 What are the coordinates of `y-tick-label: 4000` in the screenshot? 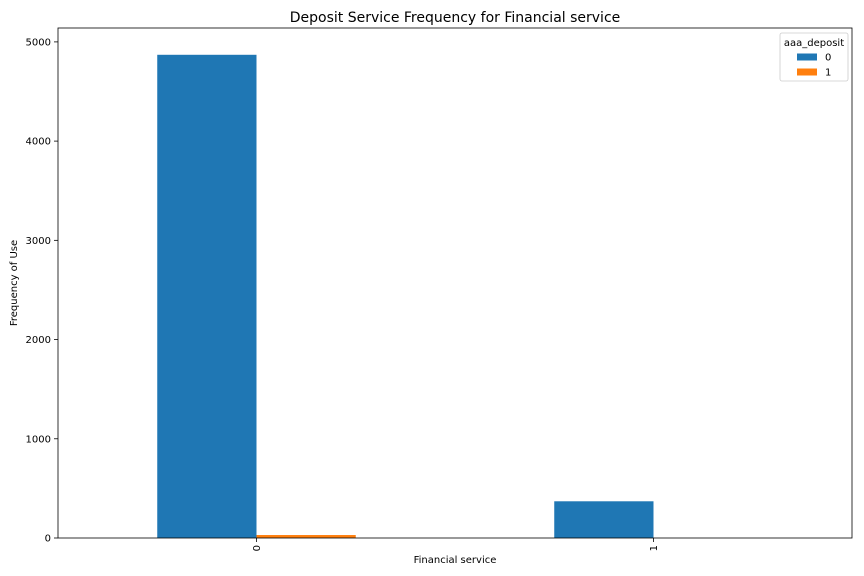 It's located at (38, 142).